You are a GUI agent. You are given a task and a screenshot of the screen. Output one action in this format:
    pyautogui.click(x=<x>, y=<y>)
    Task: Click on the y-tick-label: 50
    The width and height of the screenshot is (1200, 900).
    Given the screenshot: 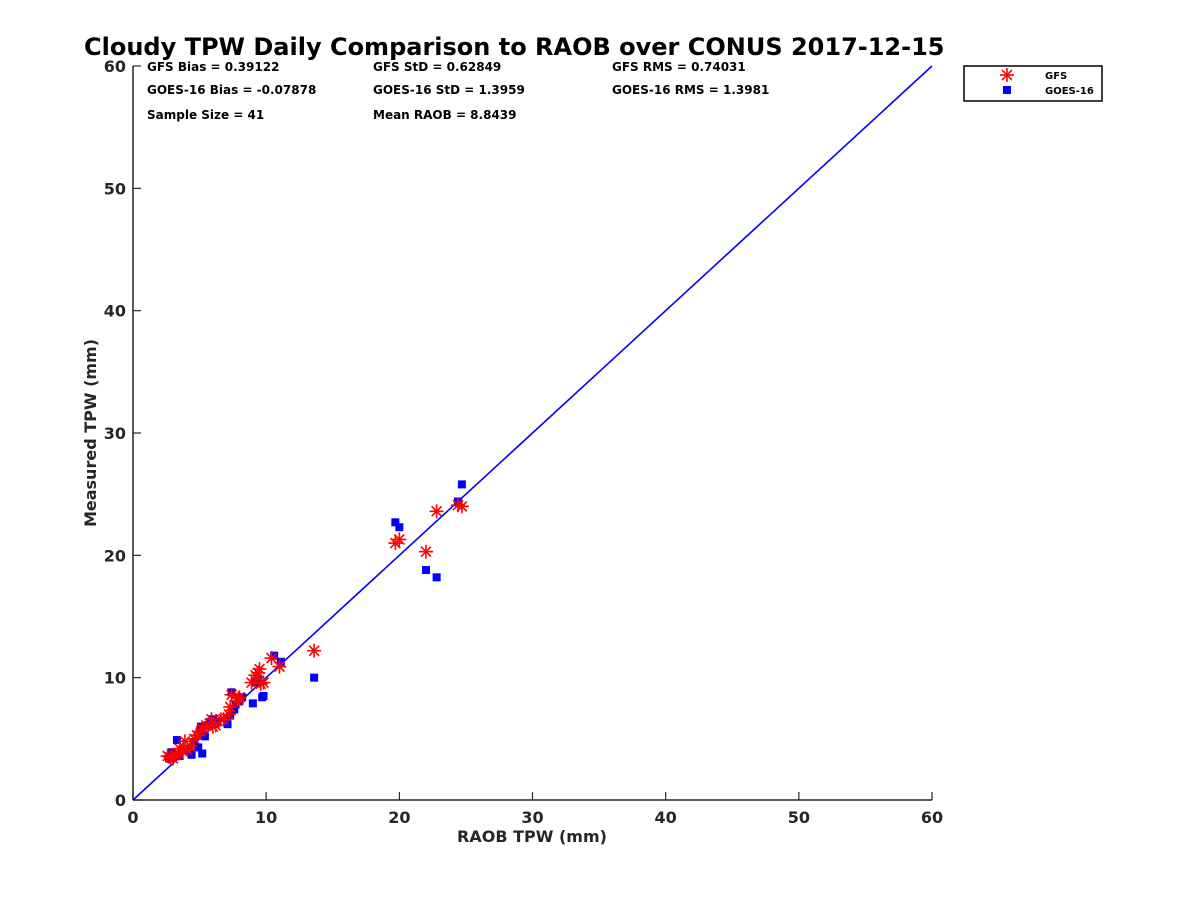 What is the action you would take?
    pyautogui.click(x=115, y=188)
    